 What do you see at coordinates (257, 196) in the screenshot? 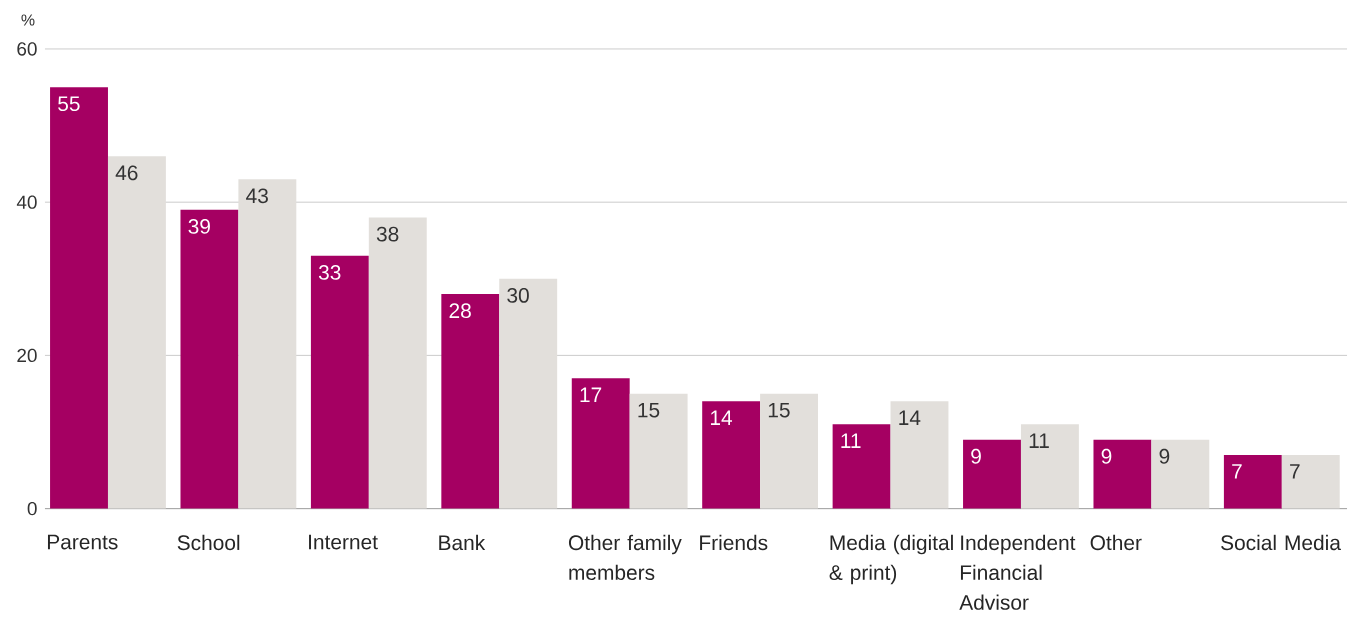
I see `data-label: 43` at bounding box center [257, 196].